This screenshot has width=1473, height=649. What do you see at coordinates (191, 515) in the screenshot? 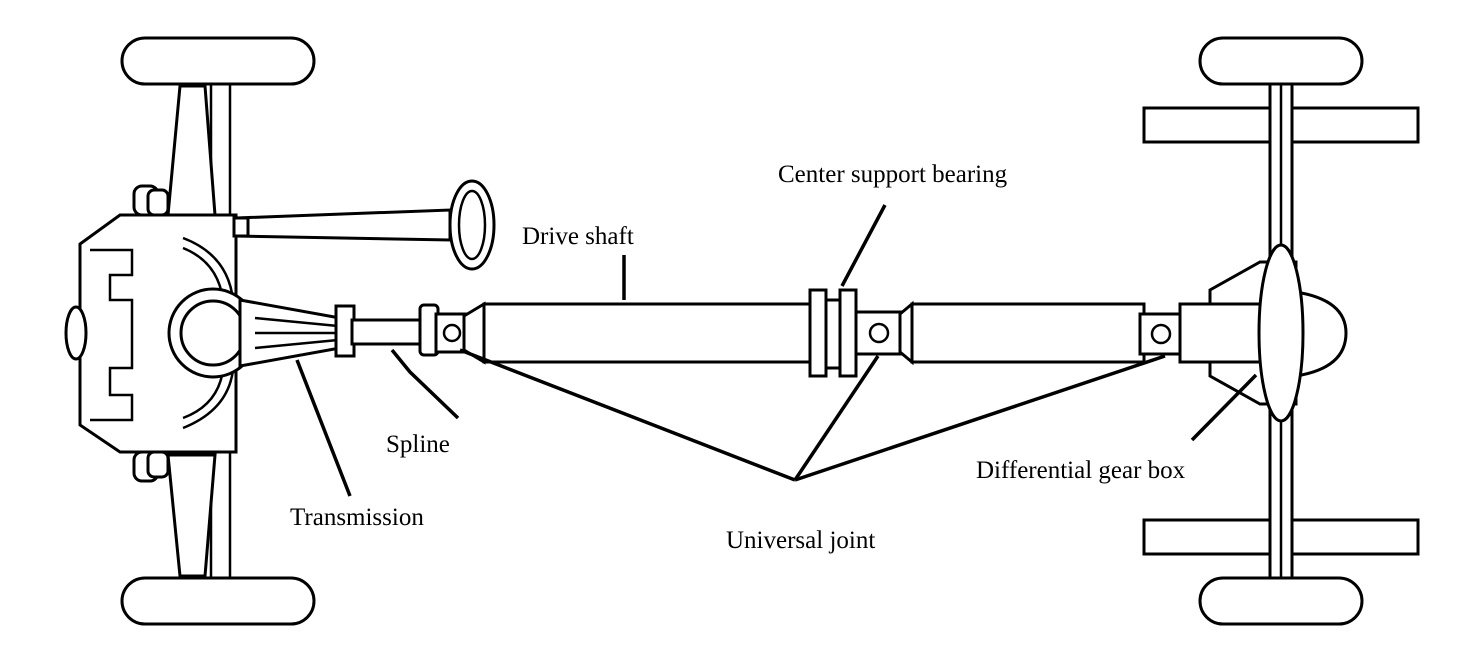
I see `front-bottom-arm` at bounding box center [191, 515].